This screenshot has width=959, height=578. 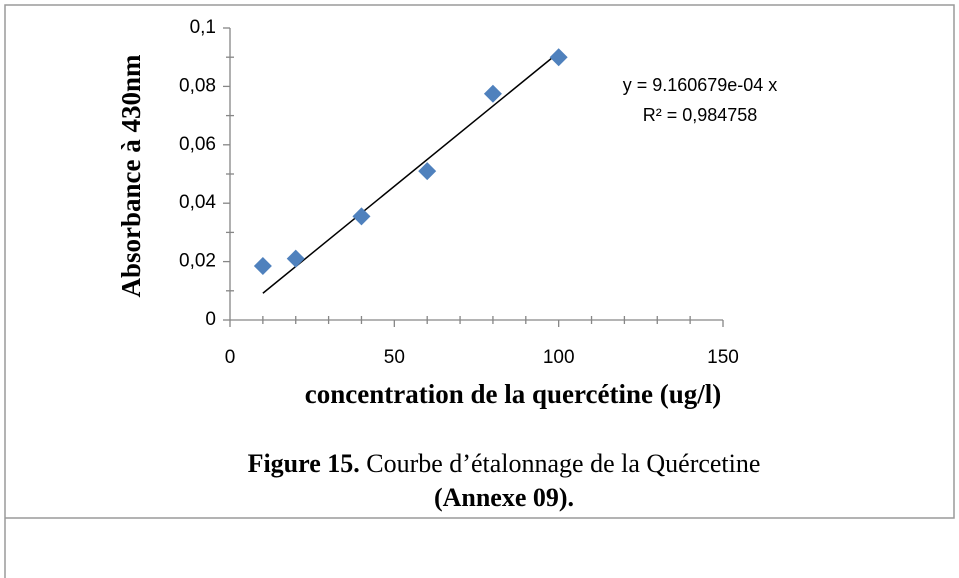 I want to click on y-tick-label: 0,04, so click(x=197, y=202).